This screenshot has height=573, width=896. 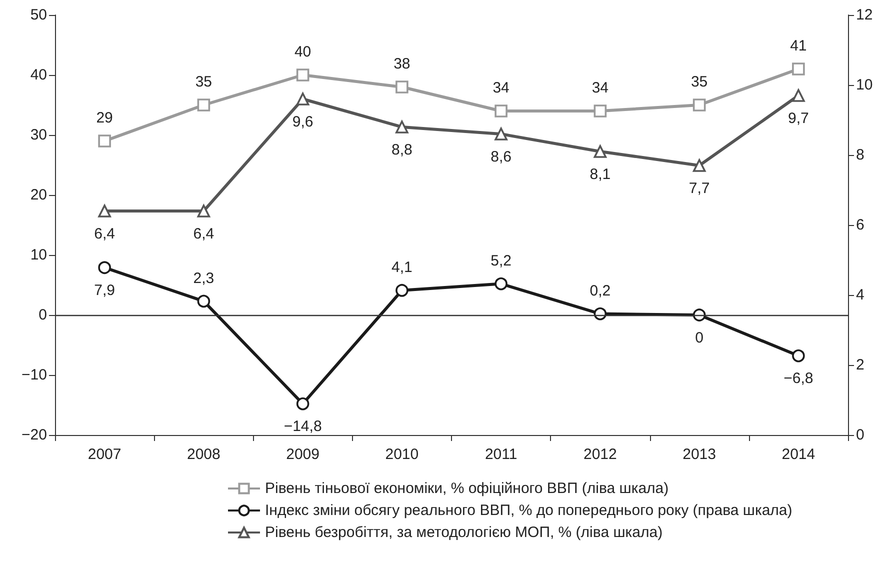 I want to click on data-label: 7,9, so click(x=104, y=290).